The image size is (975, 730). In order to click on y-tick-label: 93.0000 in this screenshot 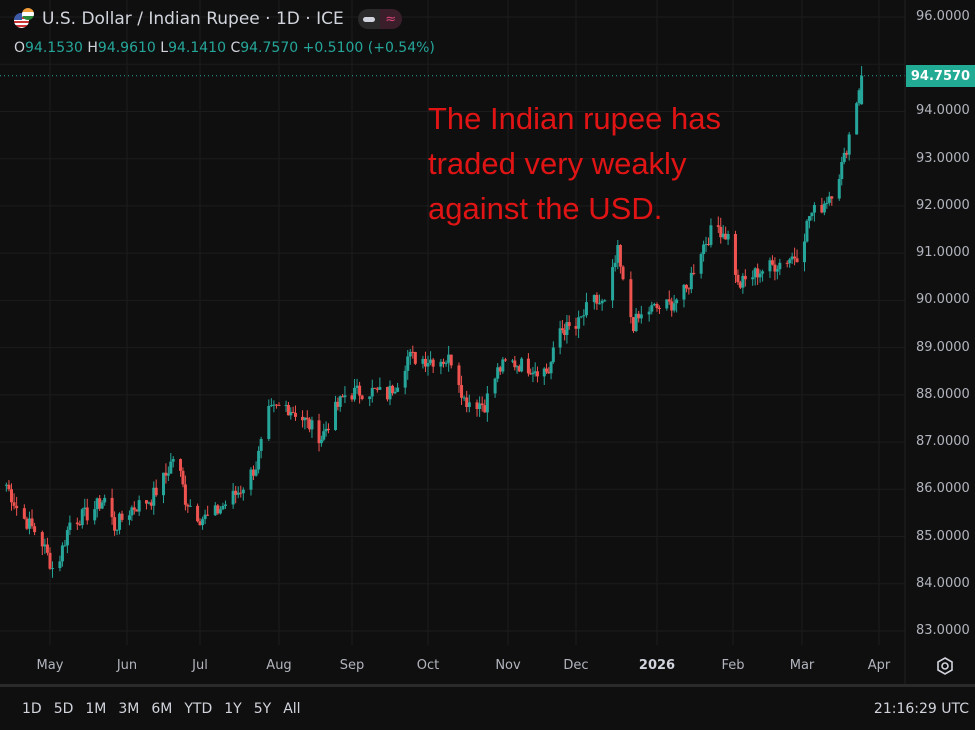, I will do `click(943, 158)`.